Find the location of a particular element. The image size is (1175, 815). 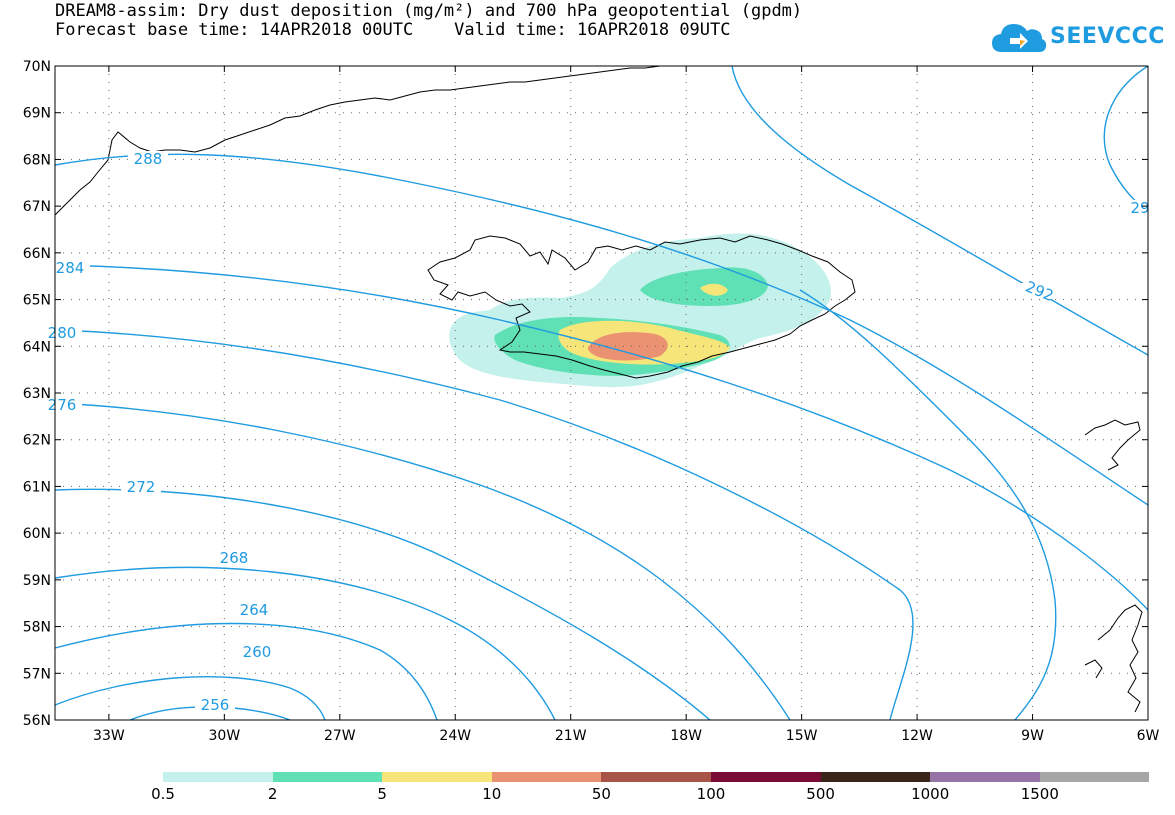

logo-text: SEEVCCC is located at coordinates (1107, 36).